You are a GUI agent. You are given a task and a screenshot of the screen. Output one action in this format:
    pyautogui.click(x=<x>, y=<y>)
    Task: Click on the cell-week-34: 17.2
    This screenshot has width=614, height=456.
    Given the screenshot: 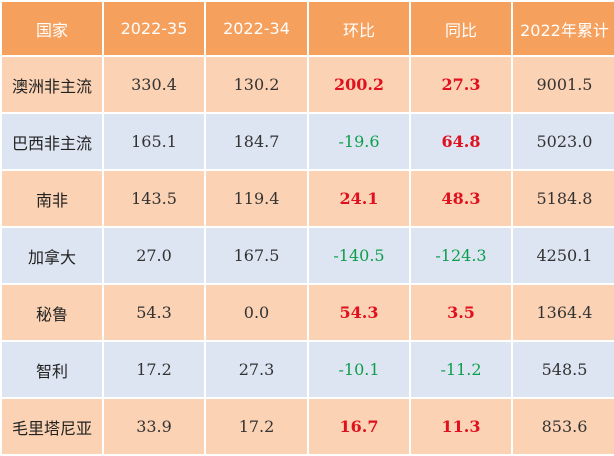 What is the action you would take?
    pyautogui.click(x=256, y=426)
    